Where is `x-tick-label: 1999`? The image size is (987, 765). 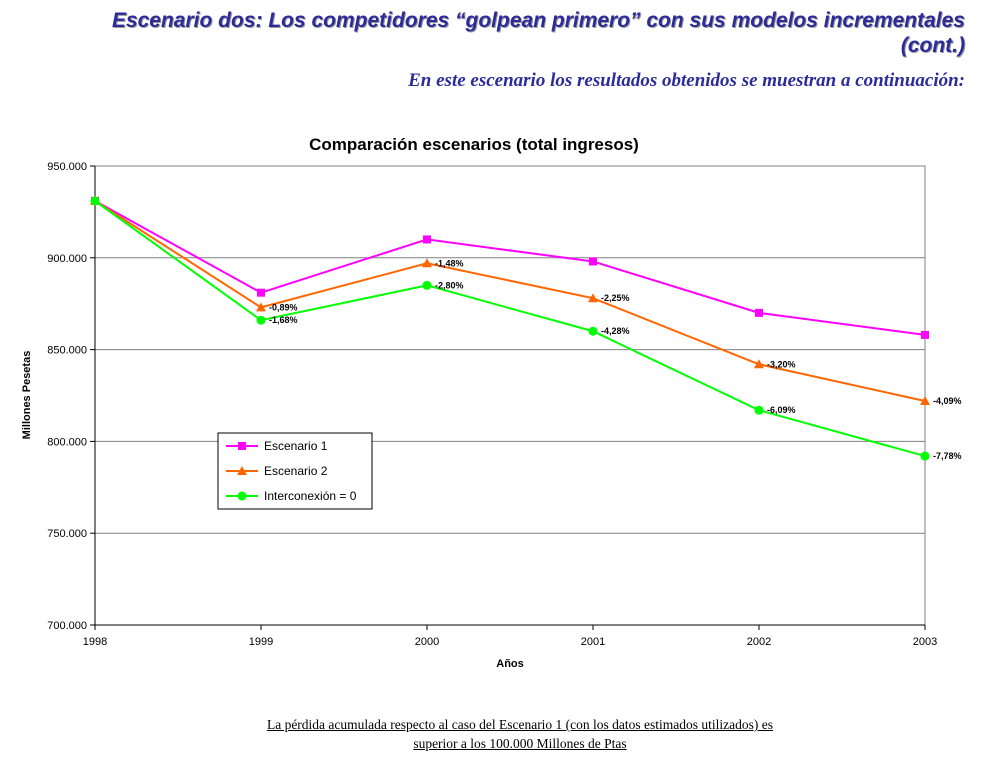 x-tick-label: 1999 is located at coordinates (261, 642).